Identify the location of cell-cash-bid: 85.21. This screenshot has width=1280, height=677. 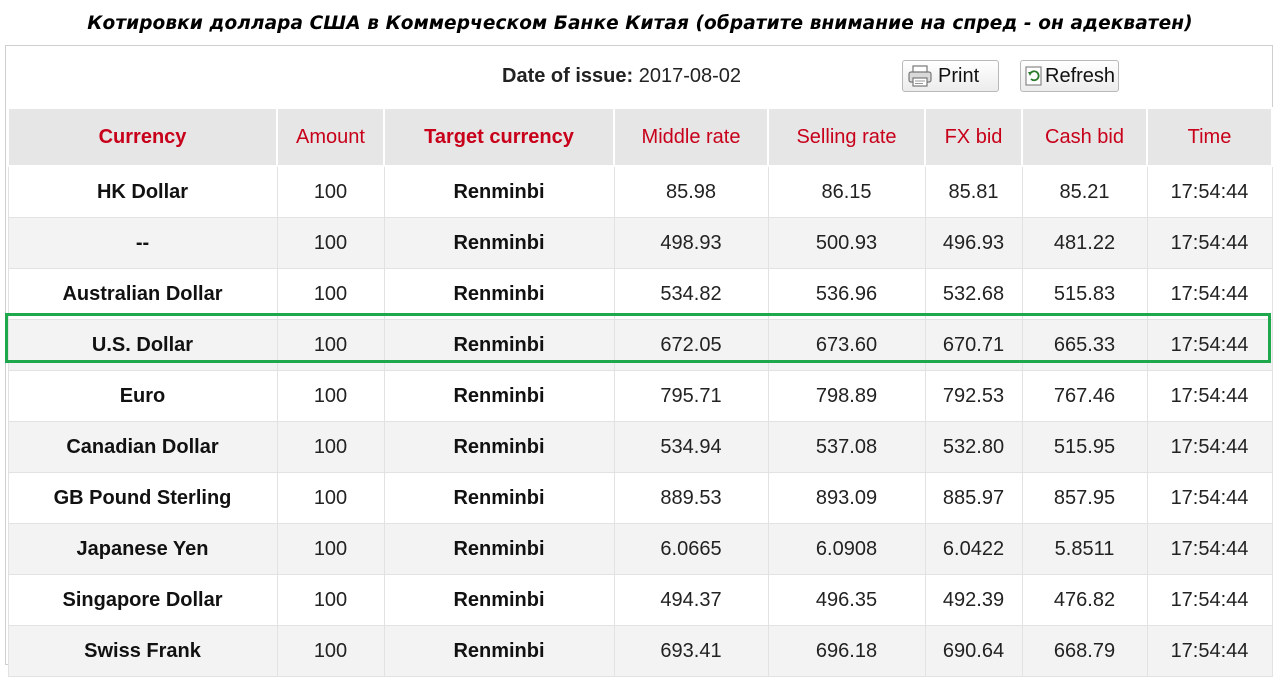
(1084, 191).